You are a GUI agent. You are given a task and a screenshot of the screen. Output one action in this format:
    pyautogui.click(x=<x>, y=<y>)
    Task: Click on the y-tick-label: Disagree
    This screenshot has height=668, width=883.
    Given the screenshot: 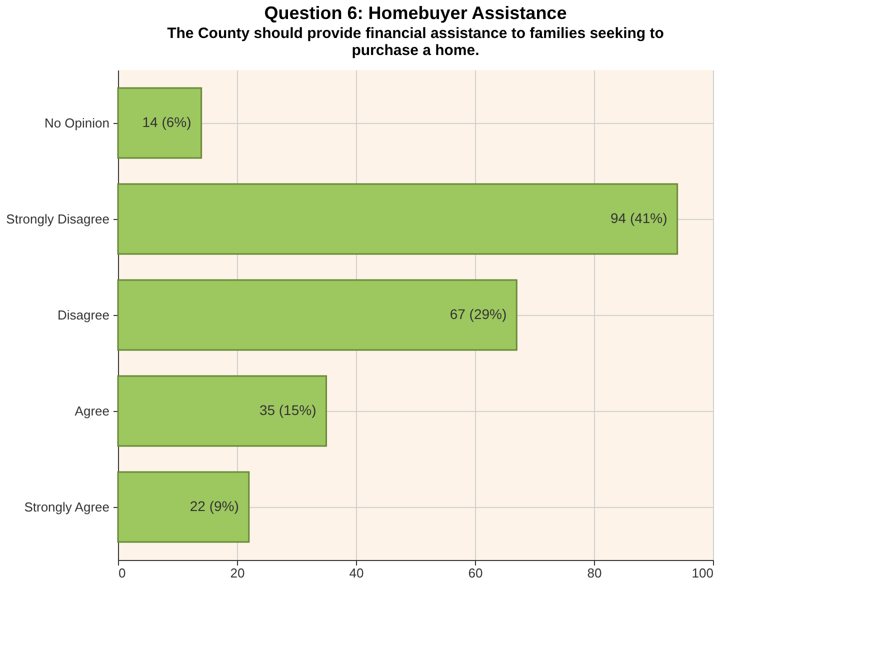 What is the action you would take?
    pyautogui.click(x=83, y=315)
    